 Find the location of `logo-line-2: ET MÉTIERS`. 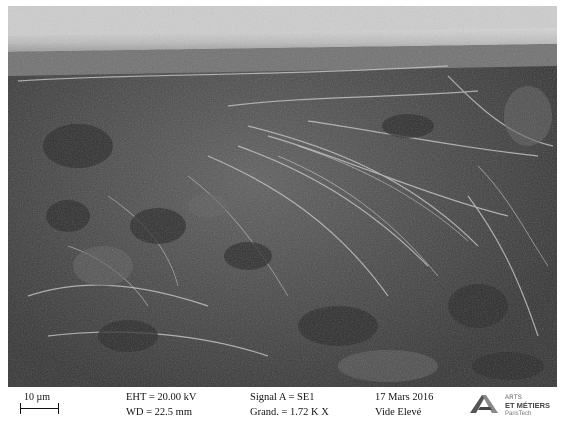

logo-line-2: ET MÉTIERS is located at coordinates (528, 405).